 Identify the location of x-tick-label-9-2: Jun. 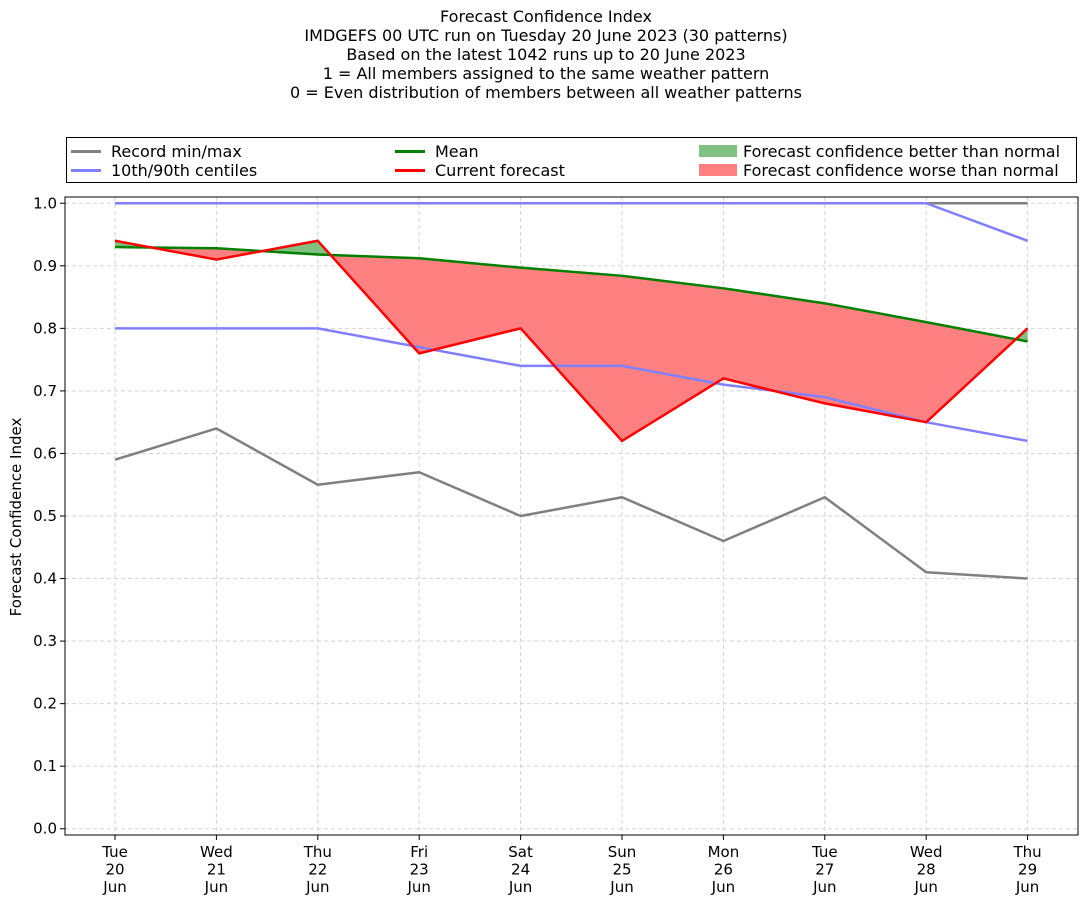
(1027, 887).